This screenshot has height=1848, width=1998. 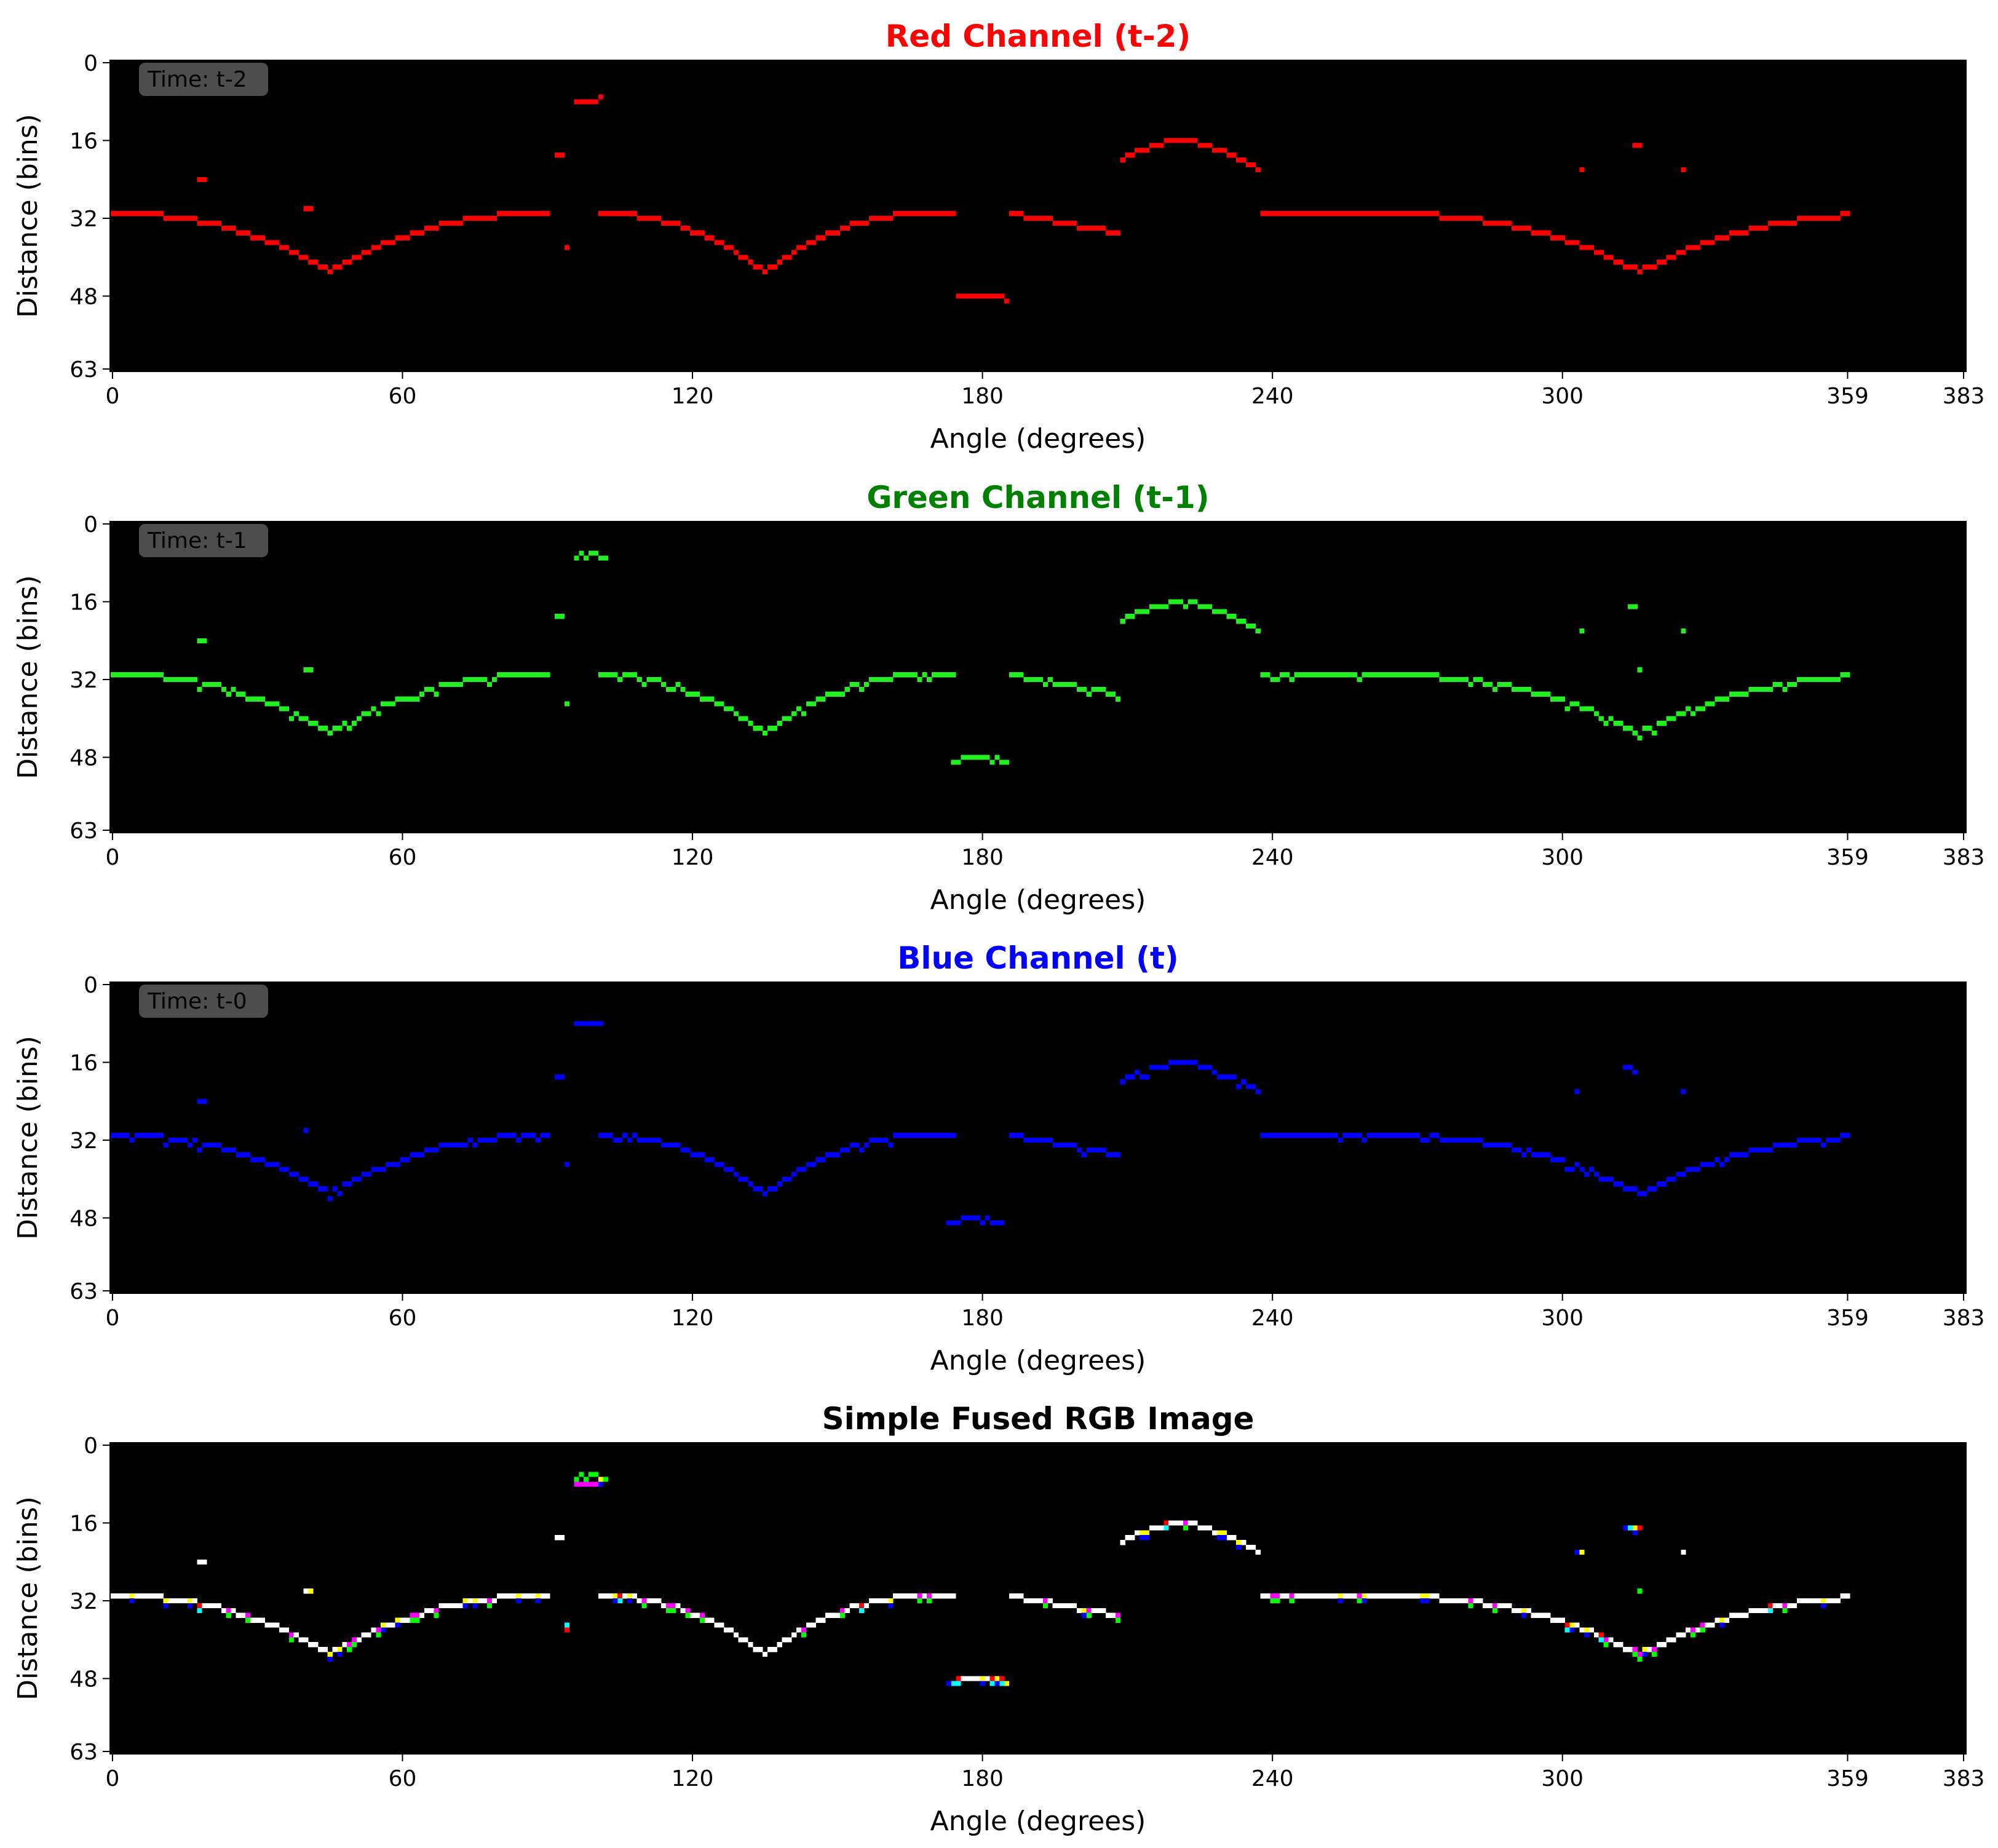 I want to click on x-tick-label: 60, so click(x=403, y=396).